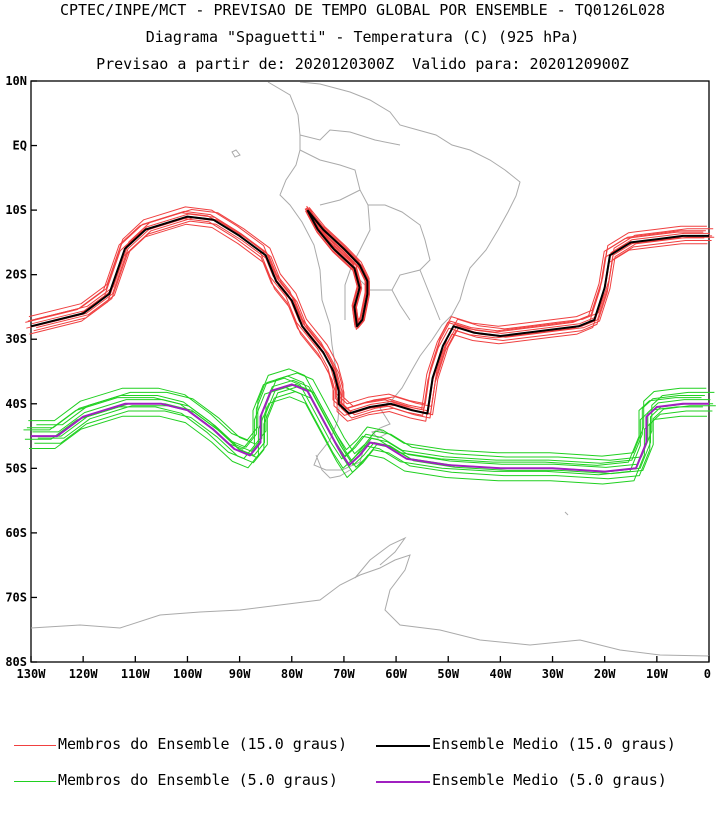 The height and width of the screenshot is (825, 725). I want to click on lon-tick-label: 120W, so click(84, 674).